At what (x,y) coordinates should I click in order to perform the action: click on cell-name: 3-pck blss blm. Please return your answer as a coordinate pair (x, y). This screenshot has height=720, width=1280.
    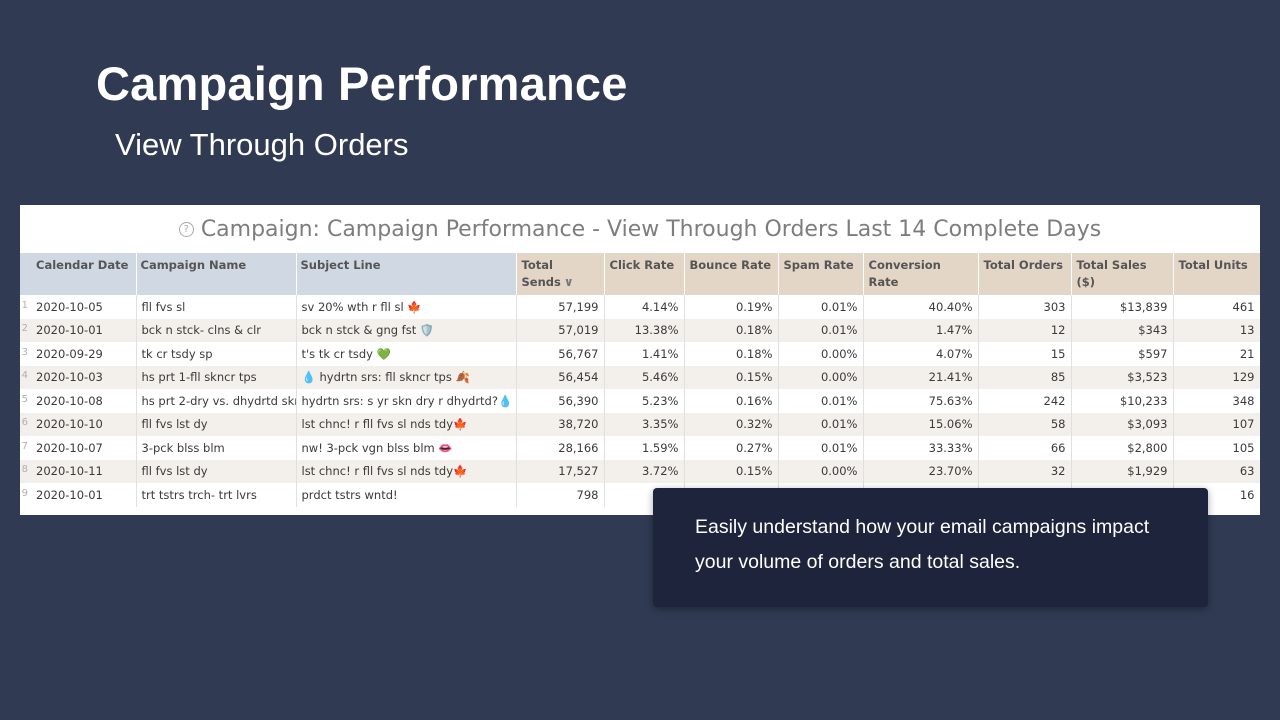
    Looking at the image, I should click on (216, 448).